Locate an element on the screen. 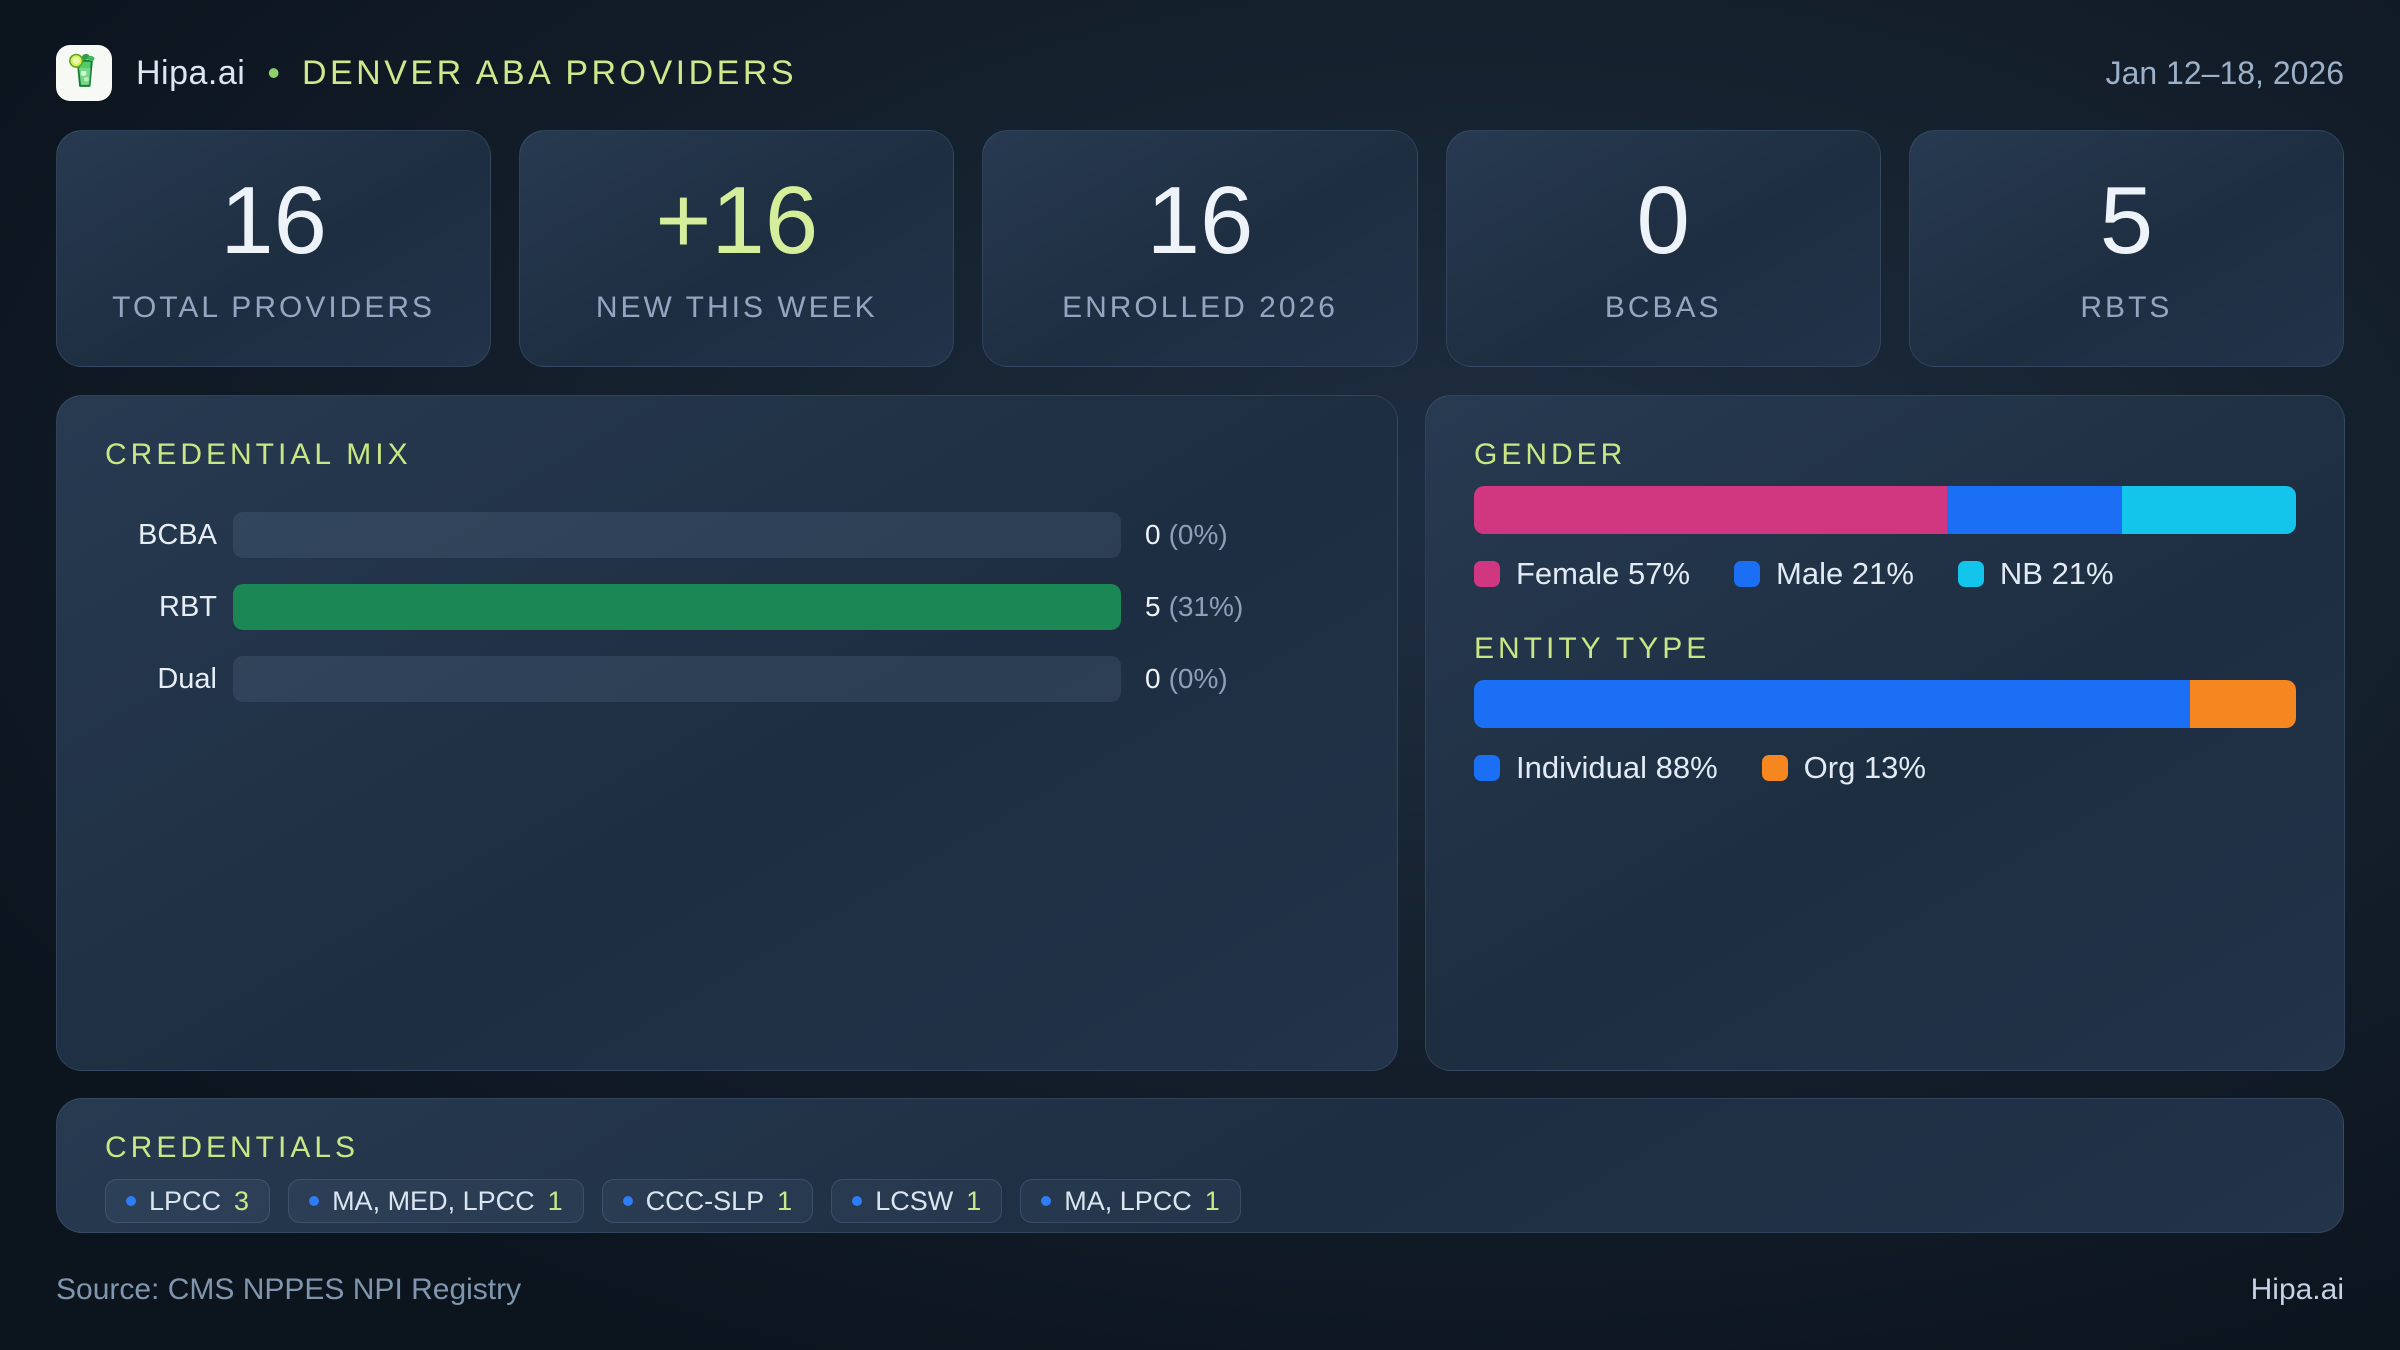  credential-badge: MA, LPCC 1 is located at coordinates (1130, 1201).